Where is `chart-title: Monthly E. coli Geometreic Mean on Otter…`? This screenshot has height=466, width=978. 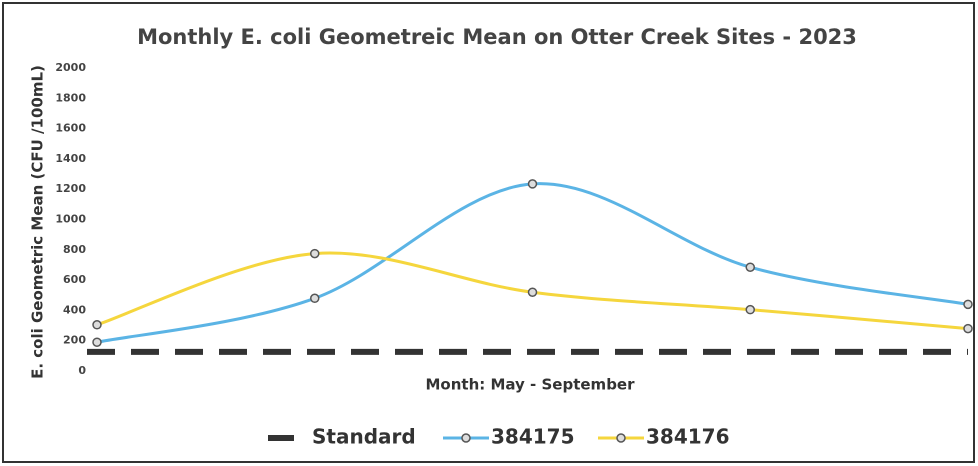 chart-title: Monthly E. coli Geometreic Mean on Otter… is located at coordinates (497, 37).